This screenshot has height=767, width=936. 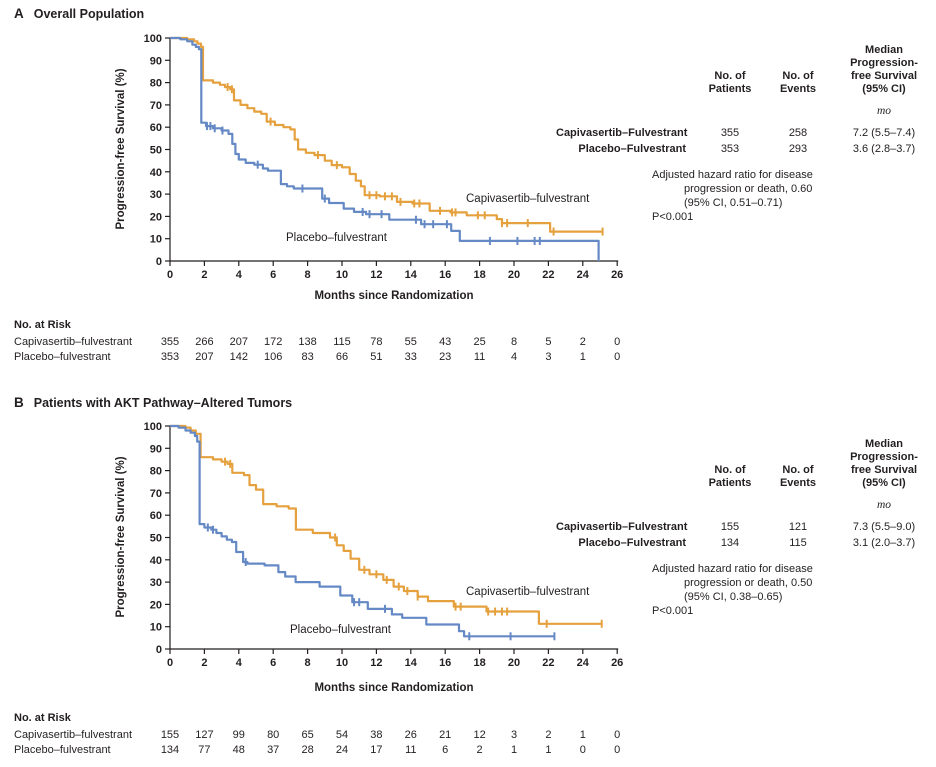 What do you see at coordinates (394, 688) in the screenshot?
I see `panel-b-x-axis-label: Months since Randomization` at bounding box center [394, 688].